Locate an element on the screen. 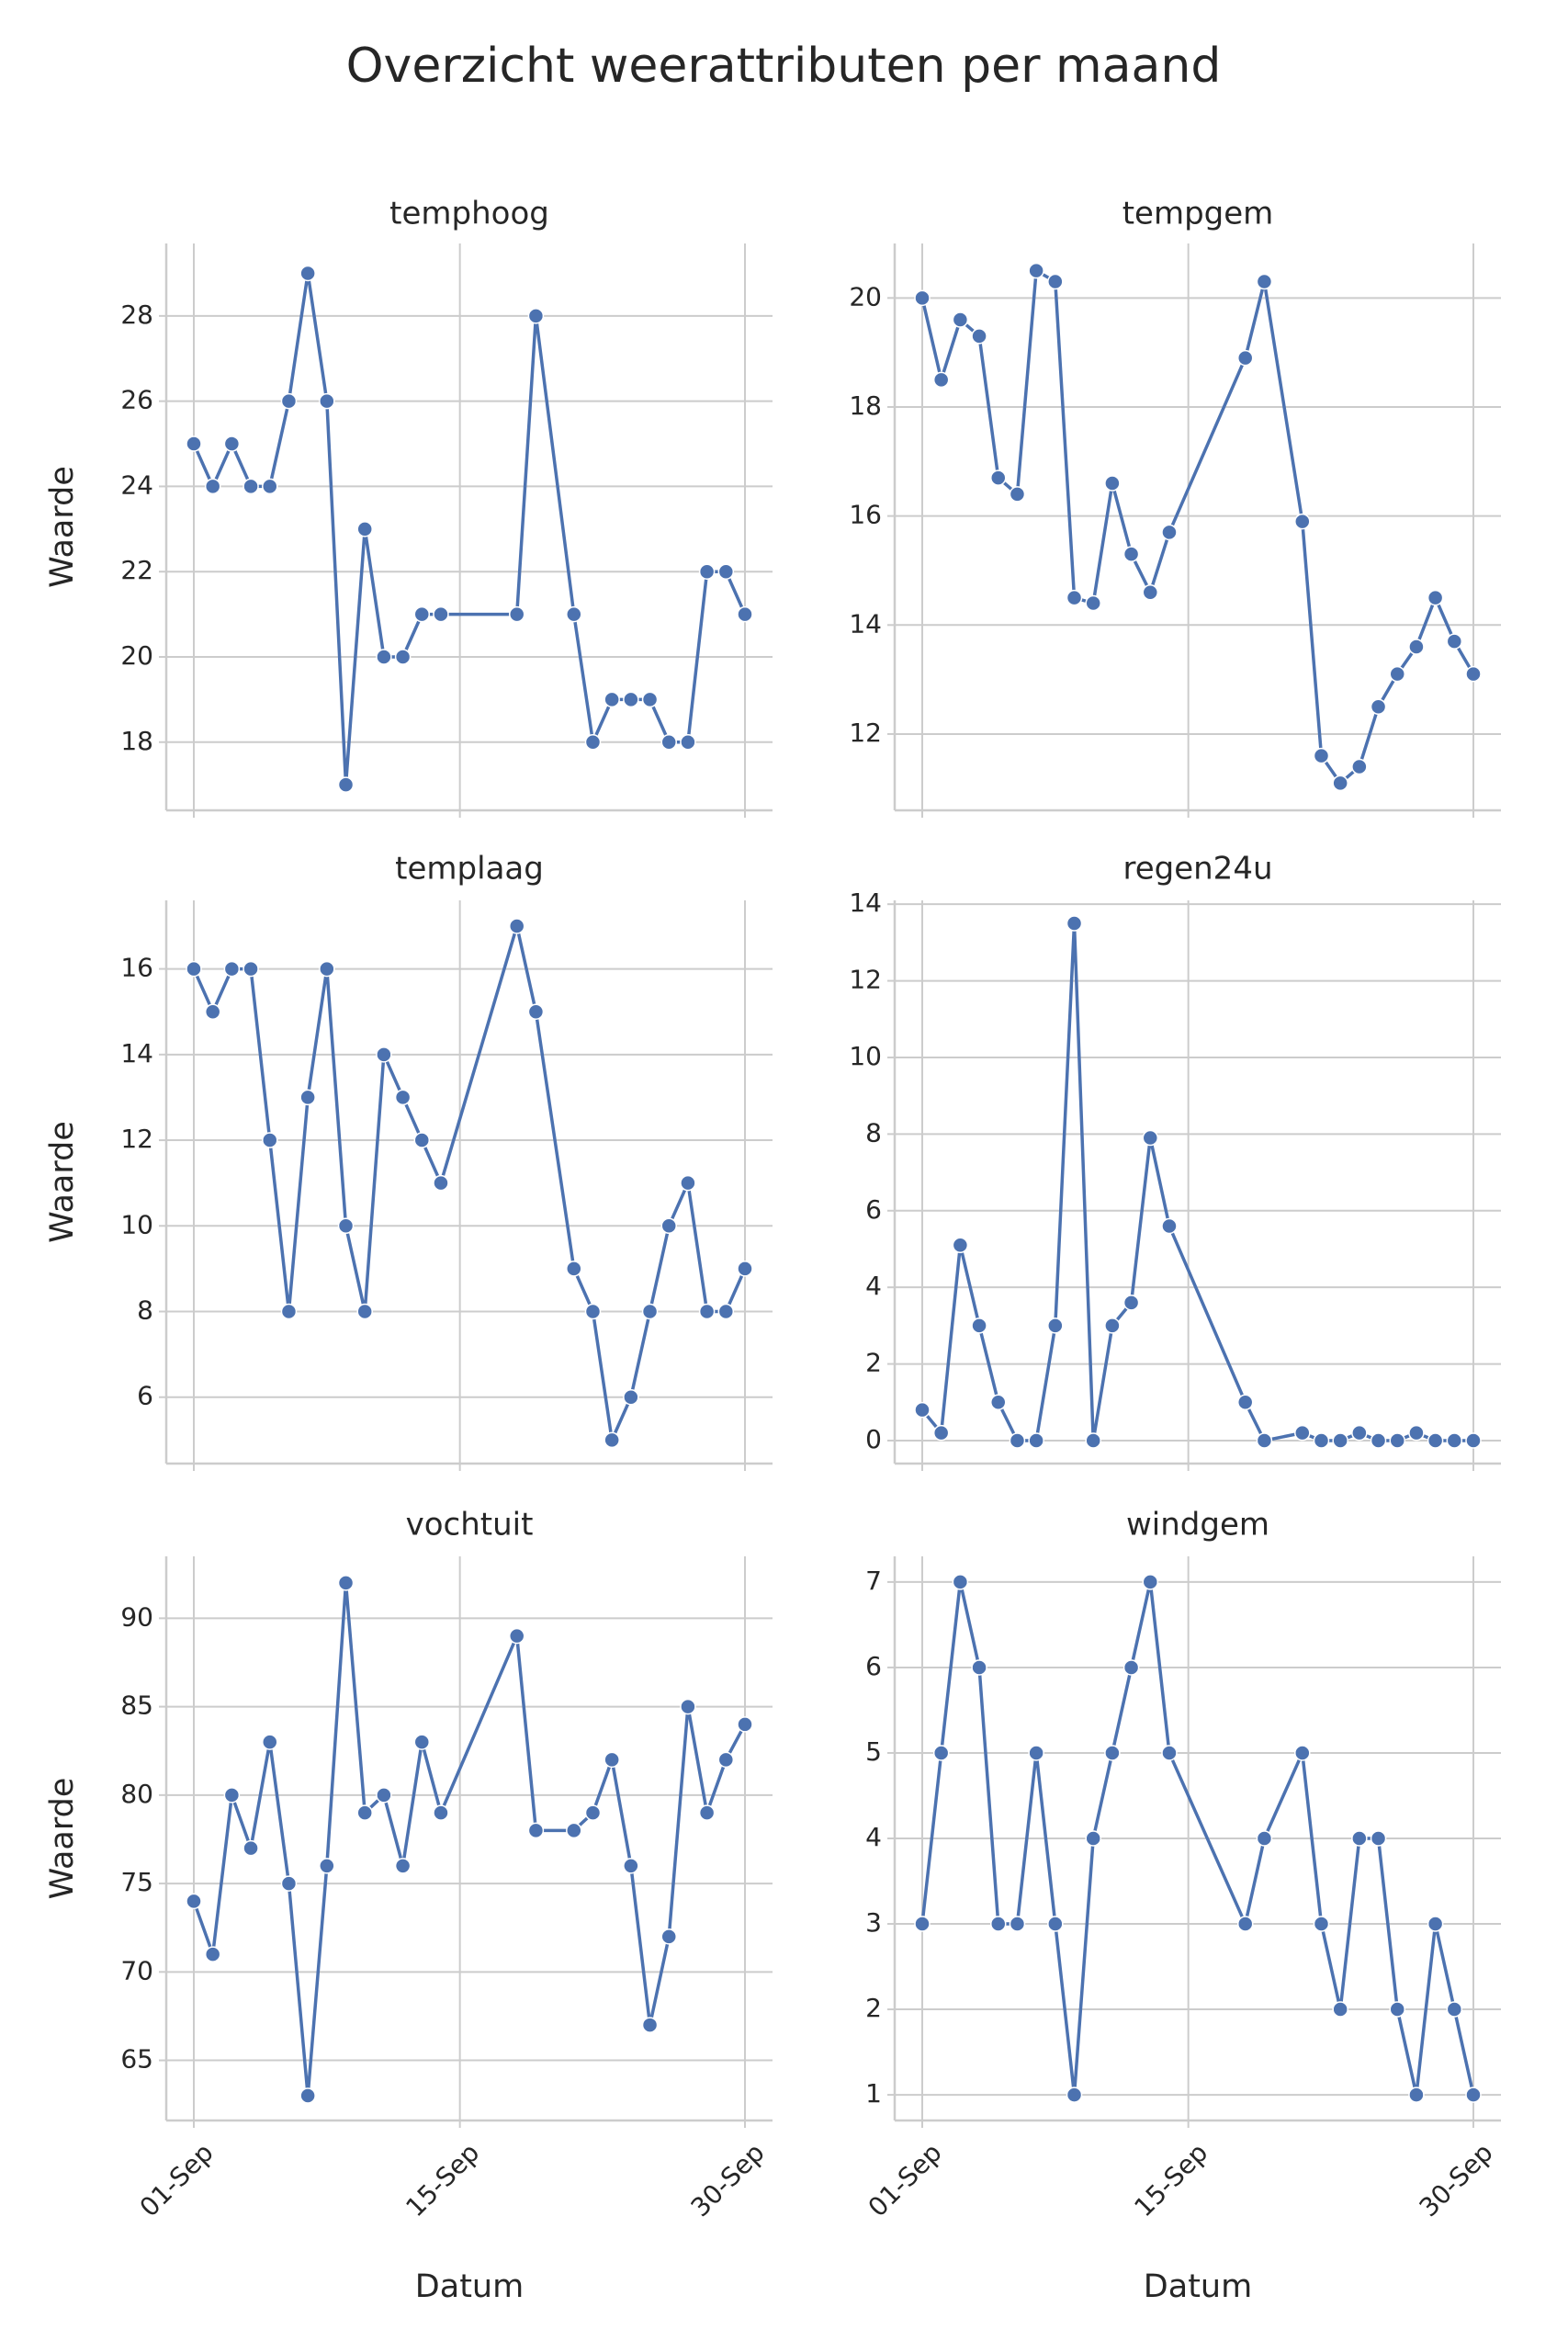  panel-title: temphoog is located at coordinates (469, 214).